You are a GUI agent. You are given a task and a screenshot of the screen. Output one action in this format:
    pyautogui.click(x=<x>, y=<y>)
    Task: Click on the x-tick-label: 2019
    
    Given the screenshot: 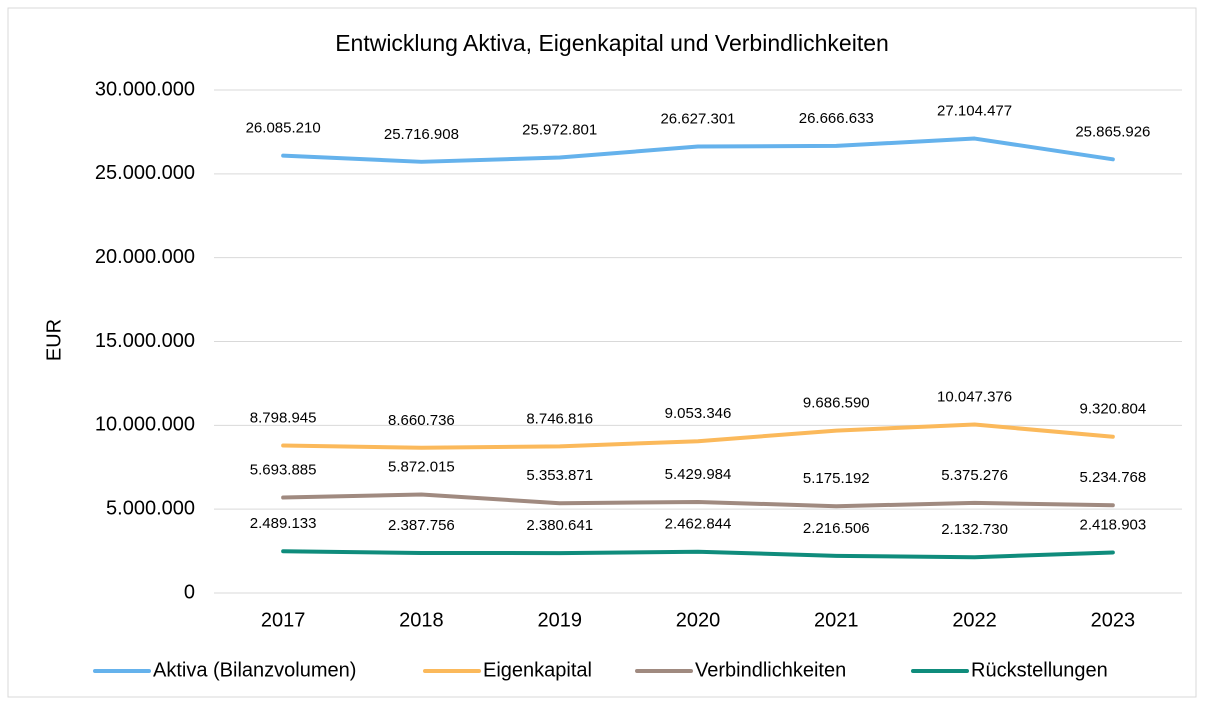 What is the action you would take?
    pyautogui.click(x=559, y=620)
    